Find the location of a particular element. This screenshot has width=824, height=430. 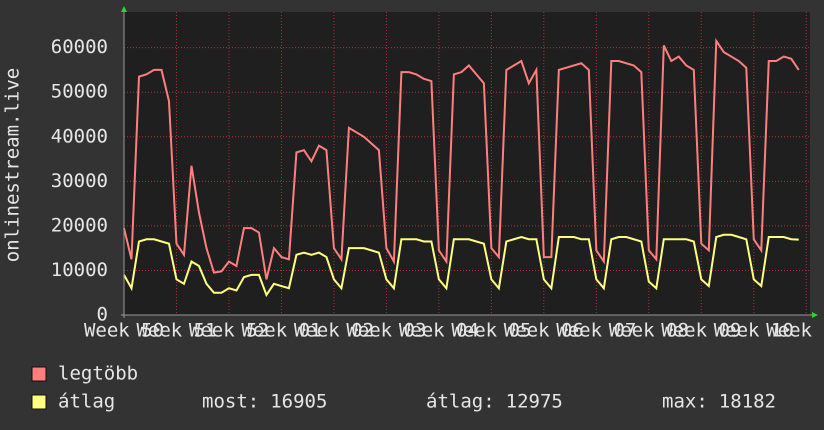

y-tick-label: 0 is located at coordinates (102, 315).